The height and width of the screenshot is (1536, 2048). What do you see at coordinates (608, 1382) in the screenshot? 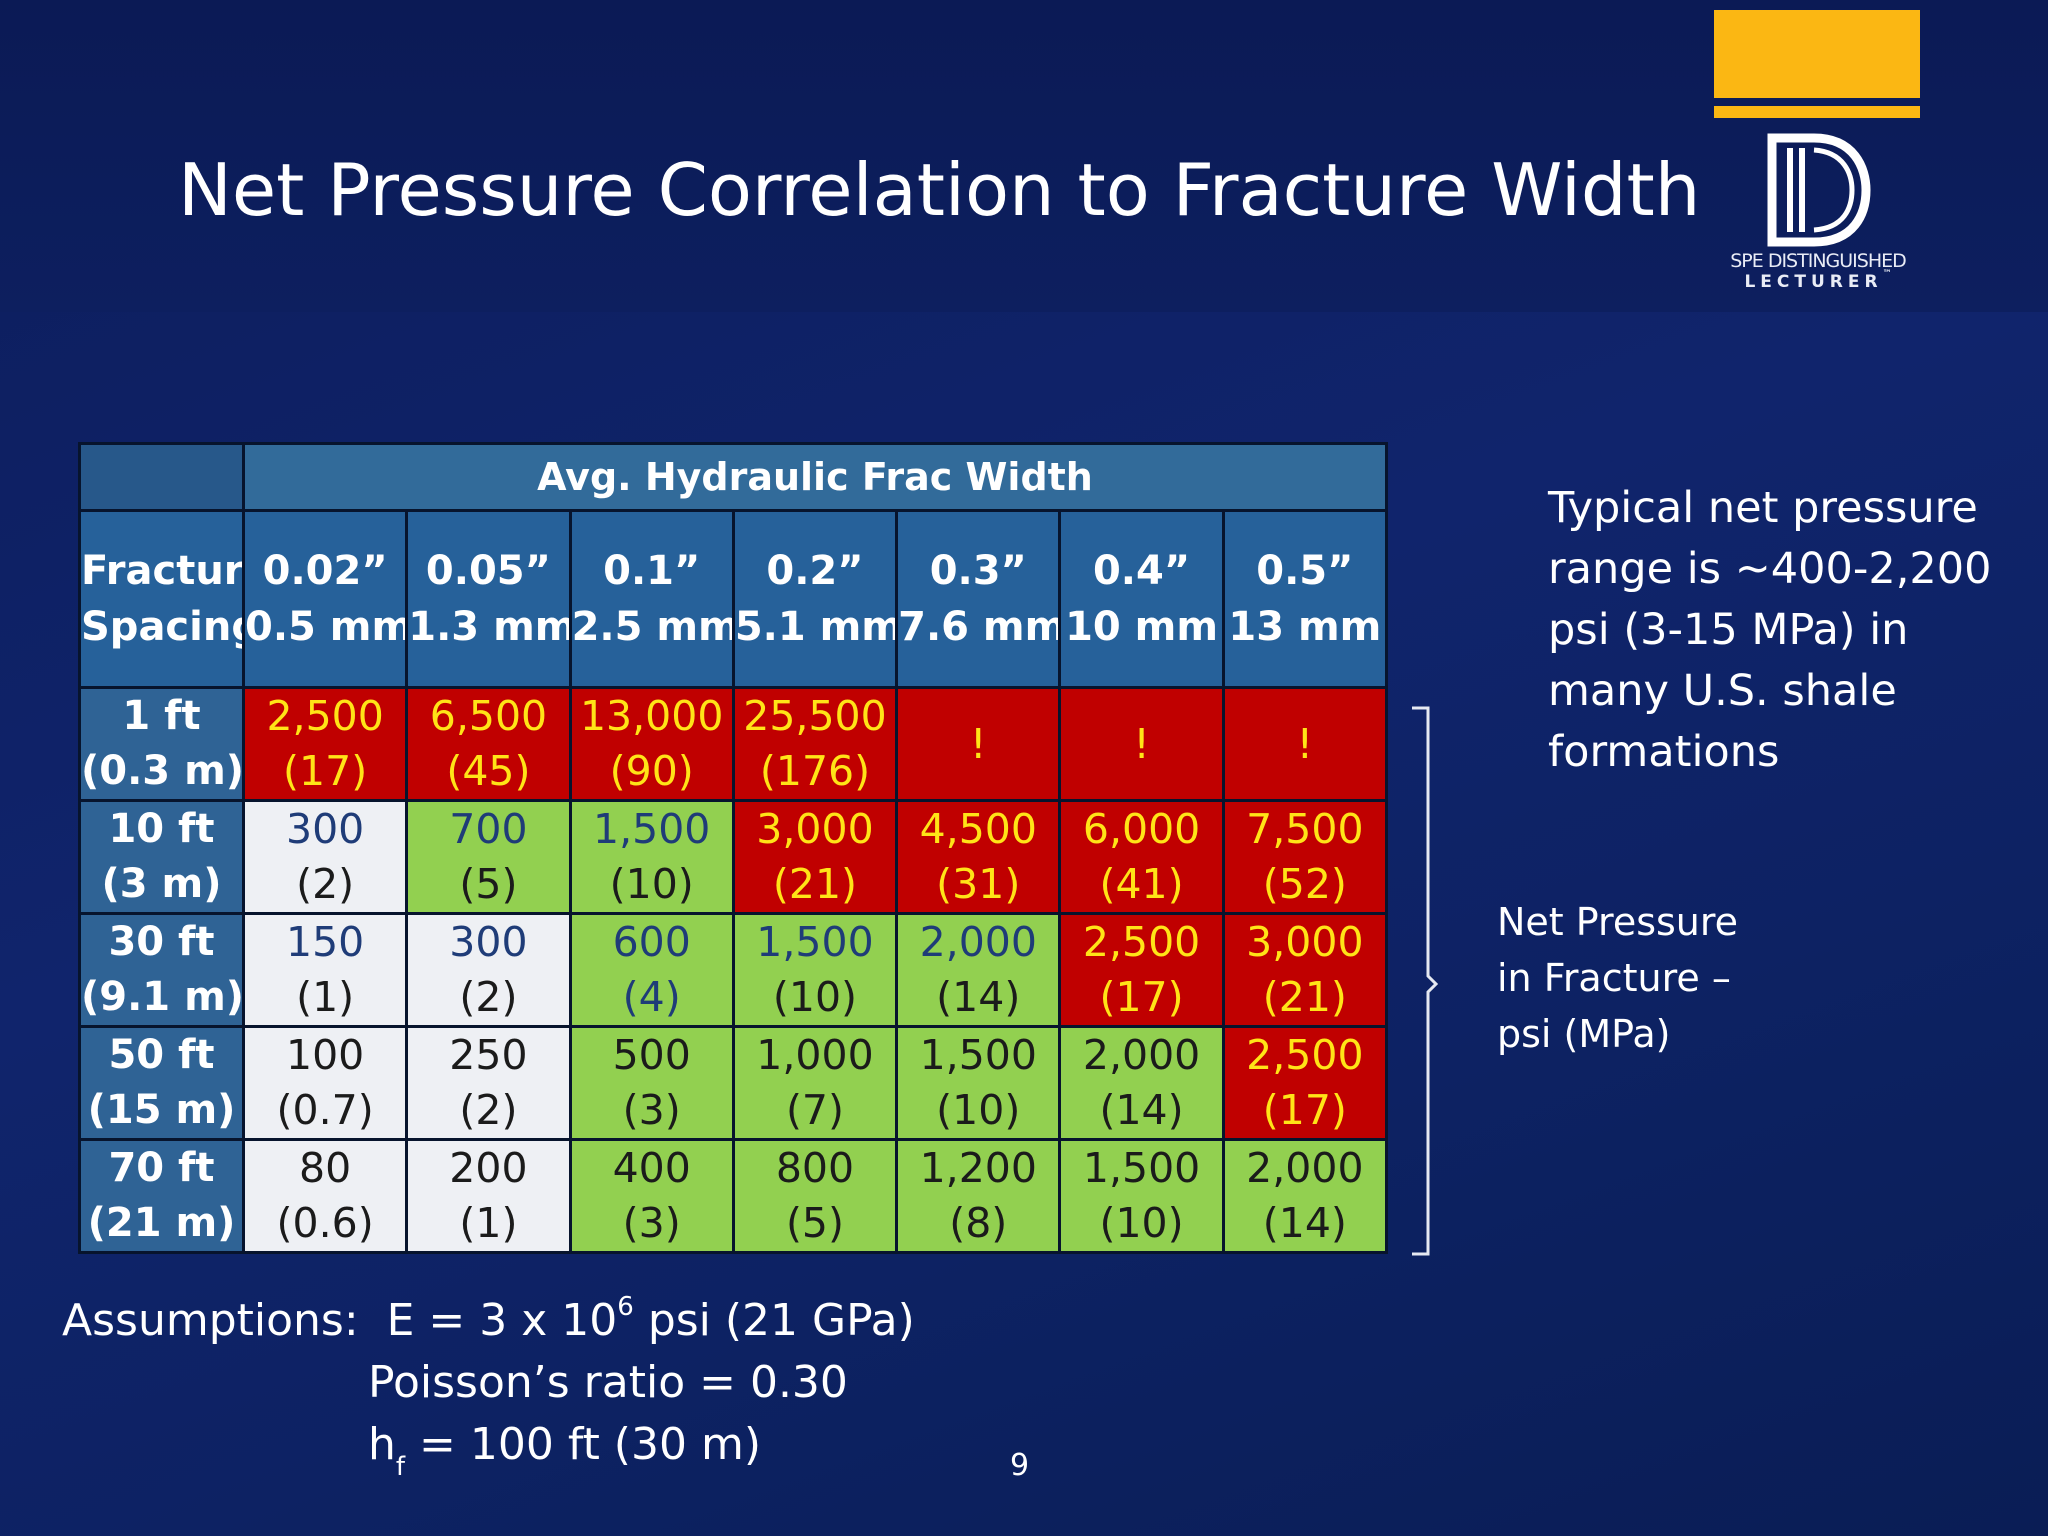
I see `assumptions-line-poisson: Poisson’s ratio = 0.30` at bounding box center [608, 1382].